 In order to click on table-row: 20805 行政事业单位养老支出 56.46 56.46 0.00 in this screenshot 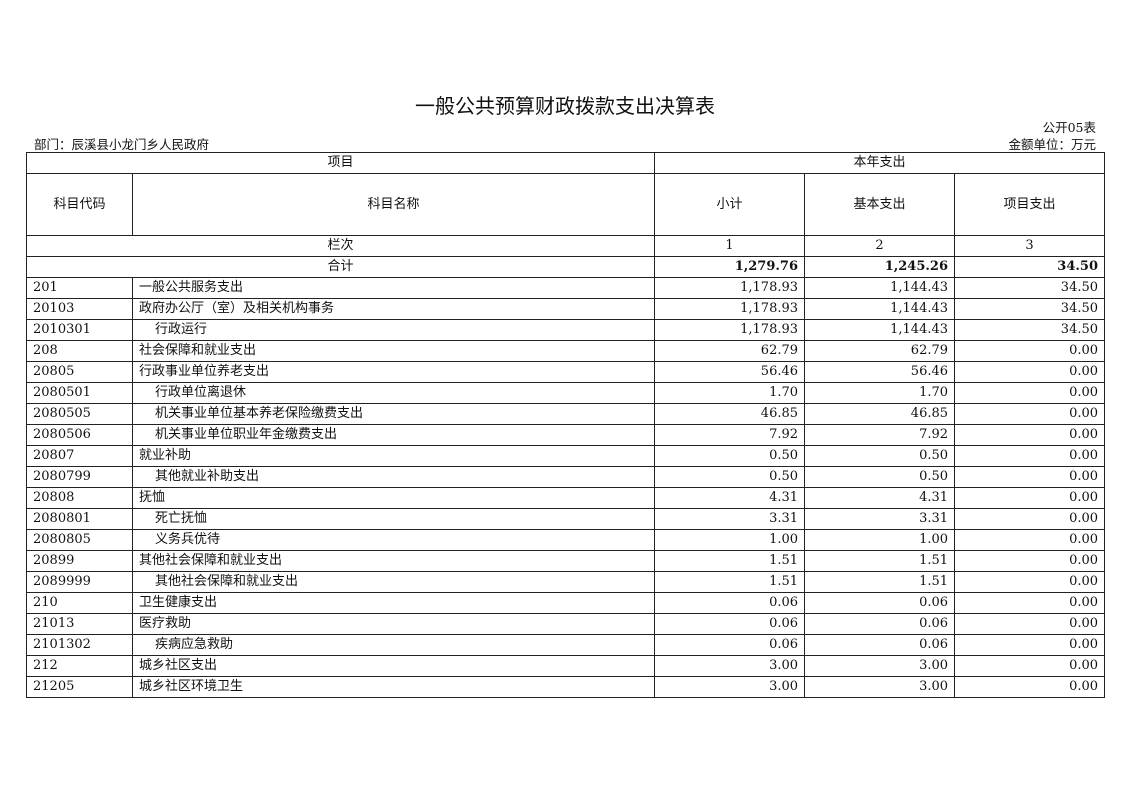, I will do `click(566, 372)`.